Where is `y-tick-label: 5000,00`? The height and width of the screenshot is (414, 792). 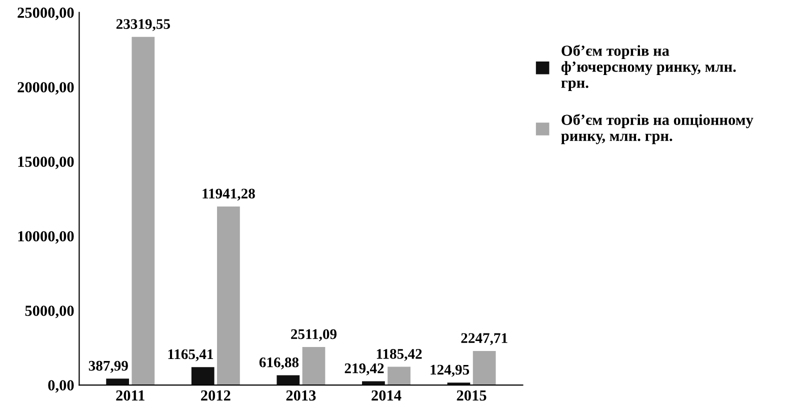
y-tick-label: 5000,00 is located at coordinates (49, 312).